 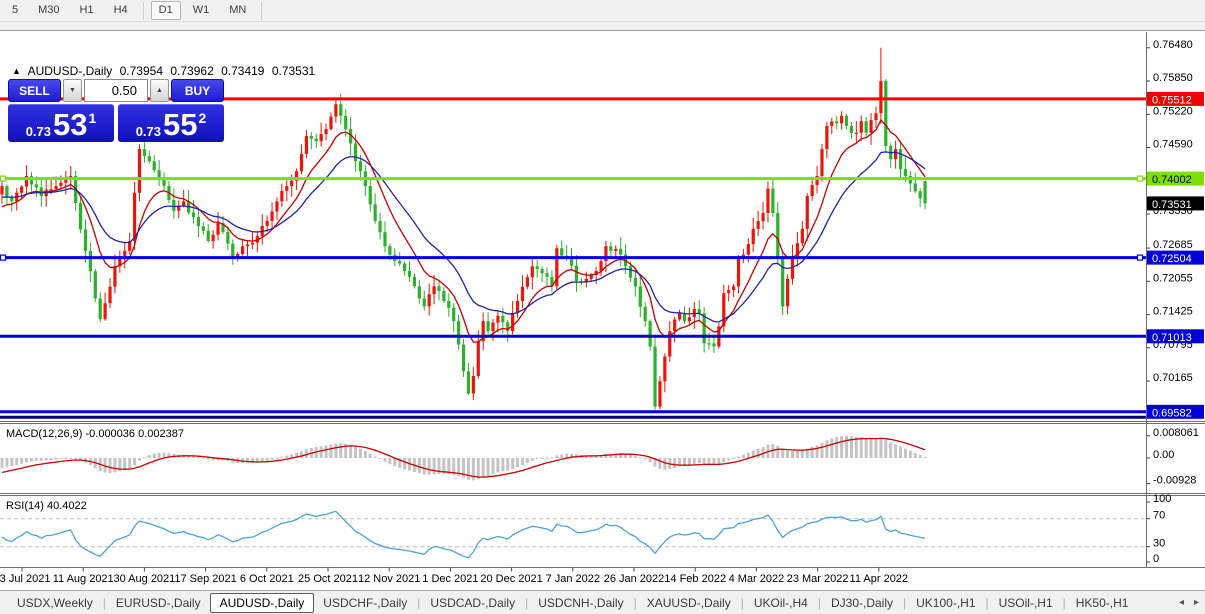 What do you see at coordinates (180, 124) in the screenshot?
I see `buy-price-big: 55` at bounding box center [180, 124].